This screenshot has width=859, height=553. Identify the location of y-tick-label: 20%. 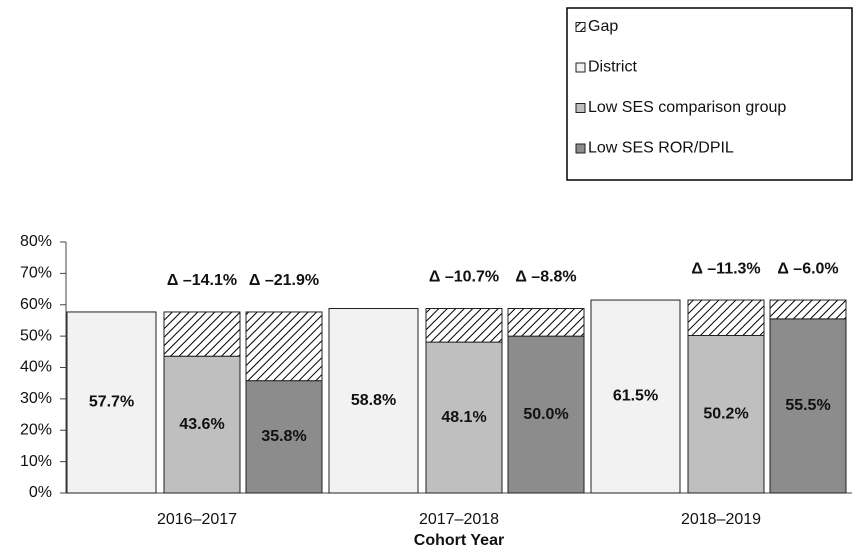
(36, 429).